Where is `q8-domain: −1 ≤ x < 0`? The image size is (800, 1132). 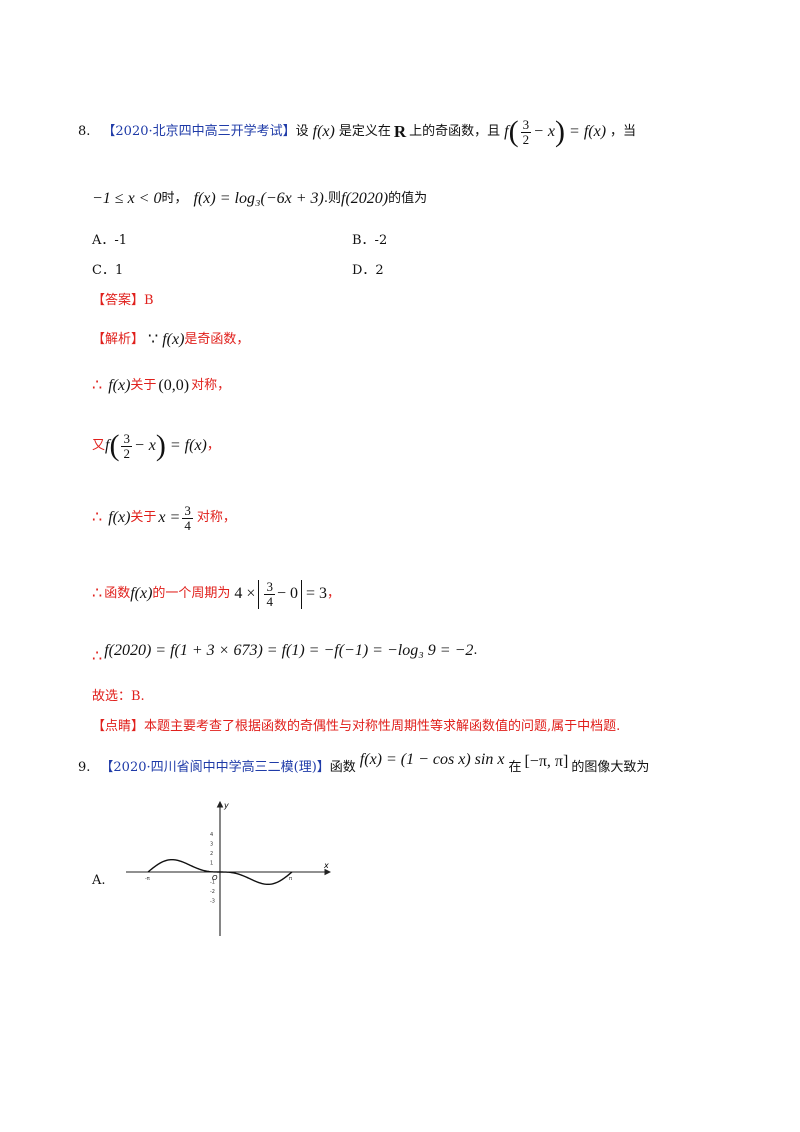 q8-domain: −1 ≤ x < 0 is located at coordinates (127, 198).